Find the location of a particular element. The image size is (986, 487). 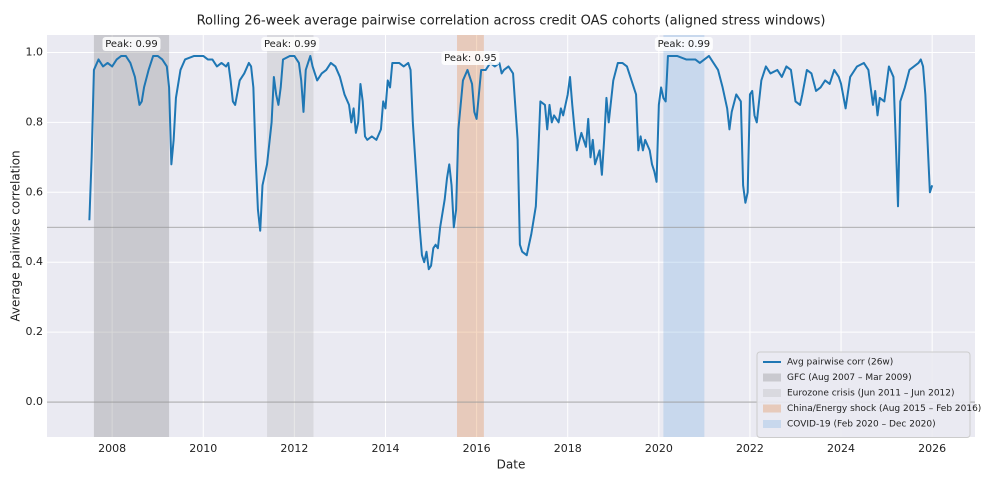

x-tick-label: 2016 is located at coordinates (477, 448).